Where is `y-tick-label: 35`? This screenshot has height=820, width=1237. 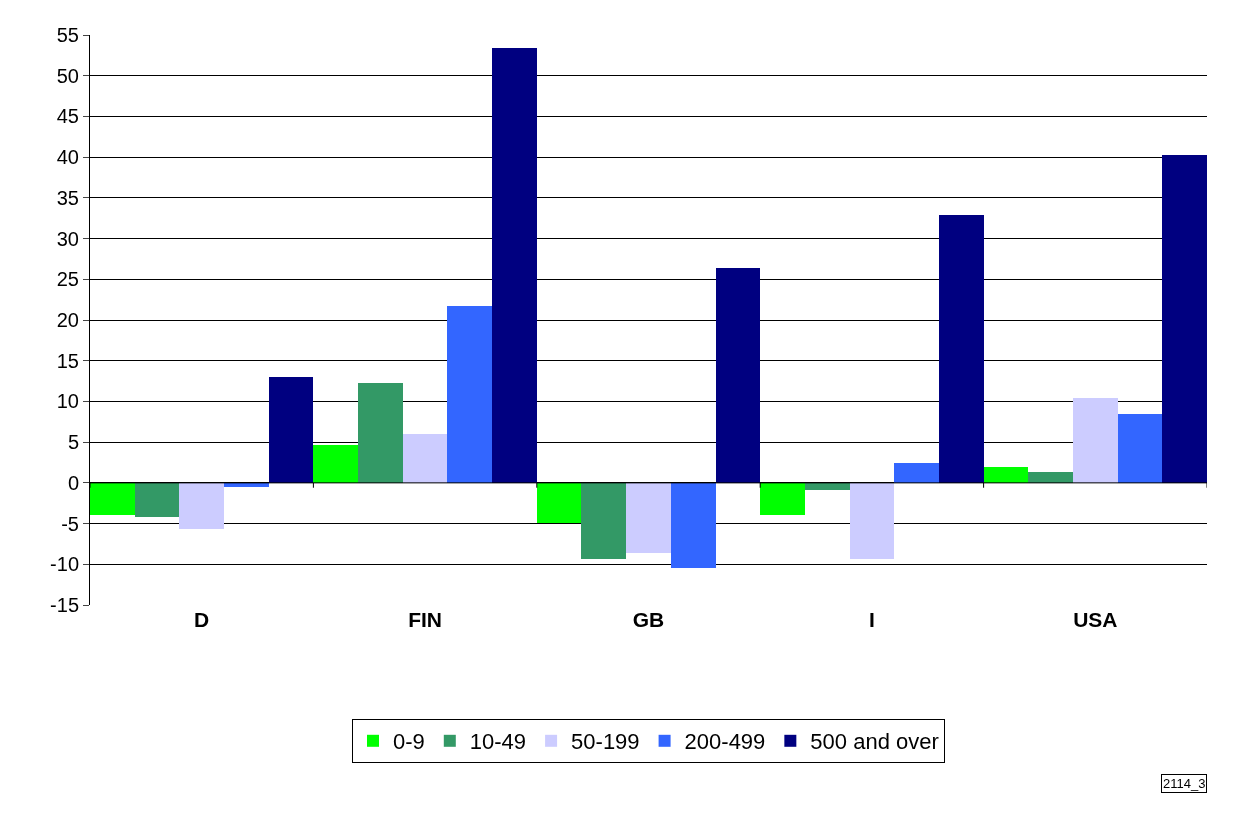 y-tick-label: 35 is located at coordinates (67, 197).